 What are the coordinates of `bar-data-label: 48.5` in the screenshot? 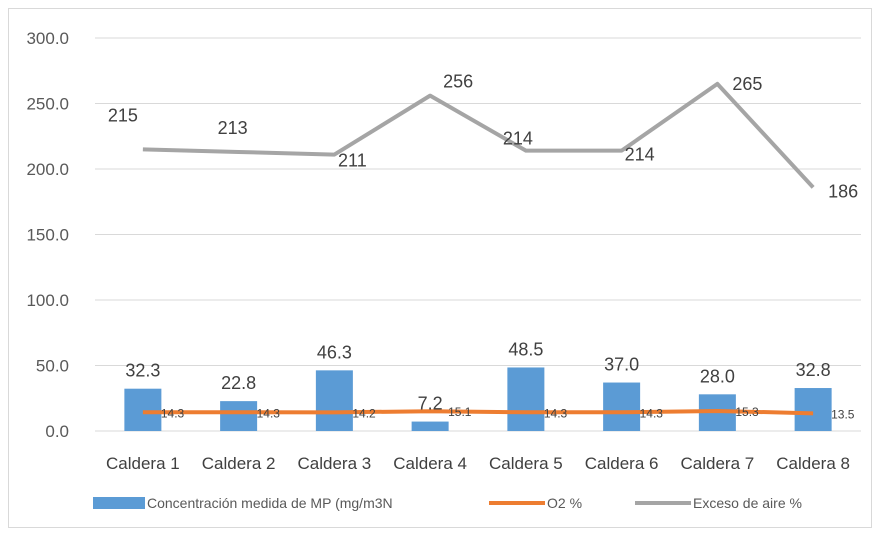 It's located at (525, 349).